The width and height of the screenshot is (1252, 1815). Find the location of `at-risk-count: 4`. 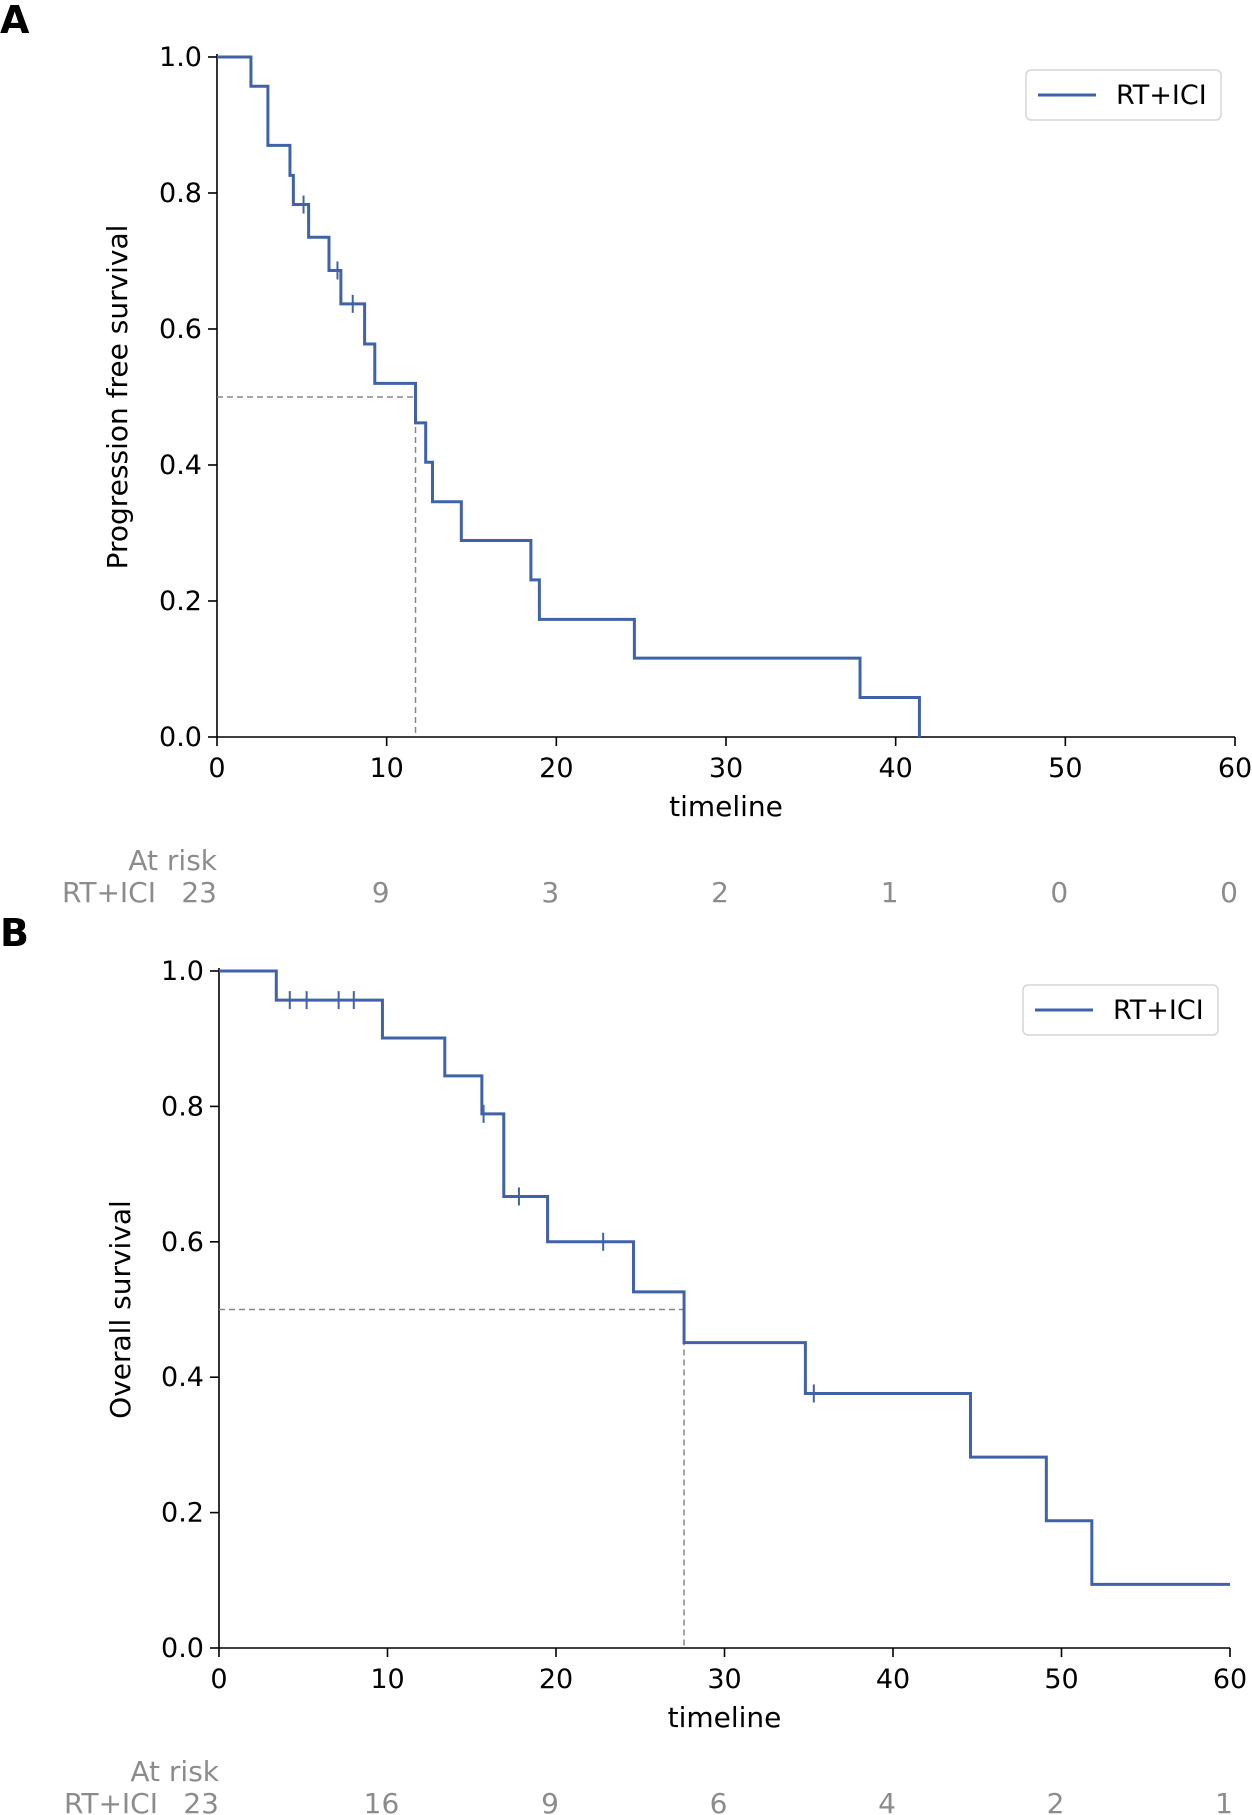

at-risk-count: 4 is located at coordinates (887, 1801).